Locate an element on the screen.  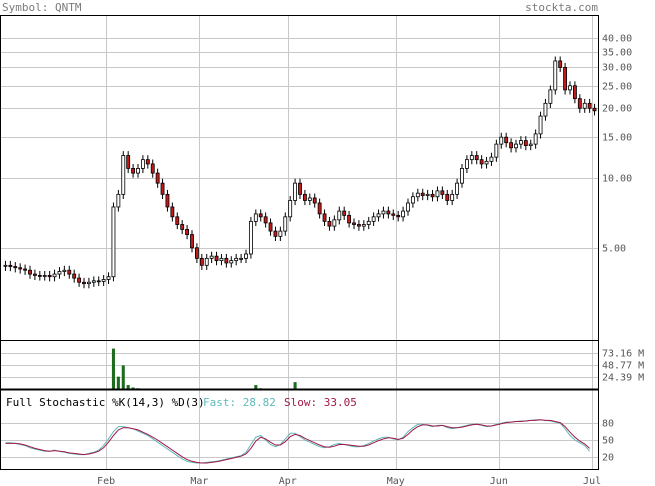
symbol-label: Symbol: QNTM is located at coordinates (42, 7).